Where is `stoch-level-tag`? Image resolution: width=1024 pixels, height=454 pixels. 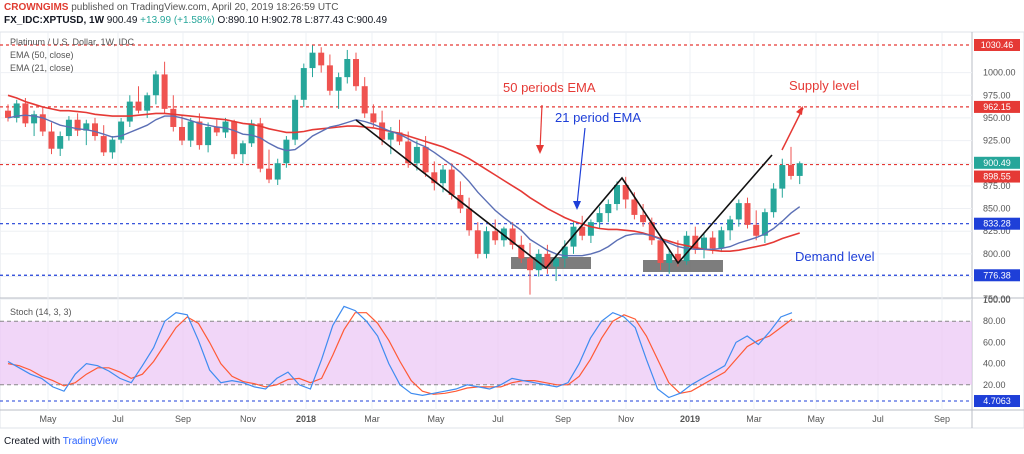
stoch-level-tag is located at coordinates (997, 401).